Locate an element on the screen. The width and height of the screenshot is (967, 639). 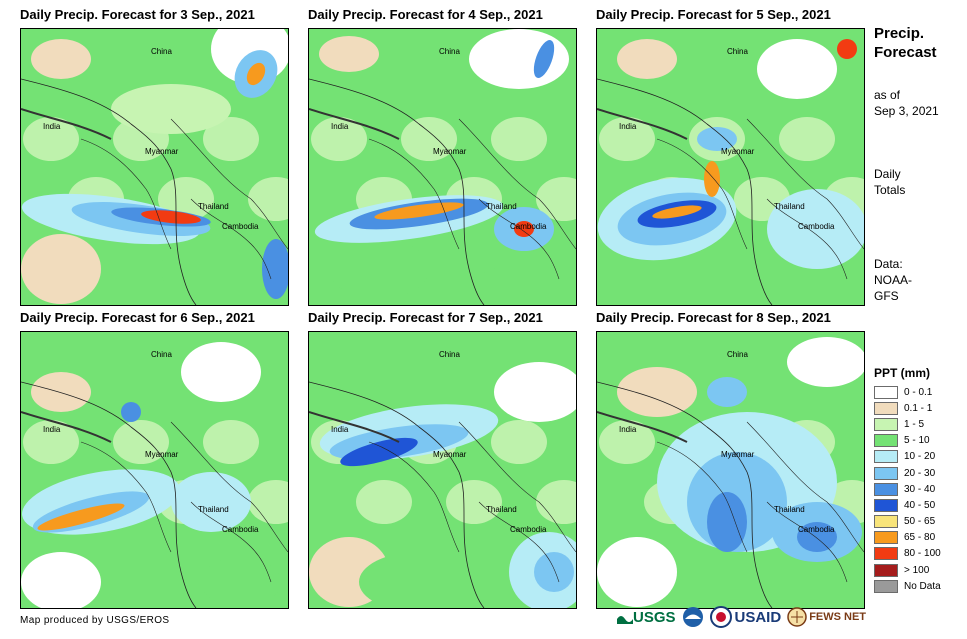
panel-title: Daily Precip. Forecast for 5 Sep., 2021 is located at coordinates (713, 14).